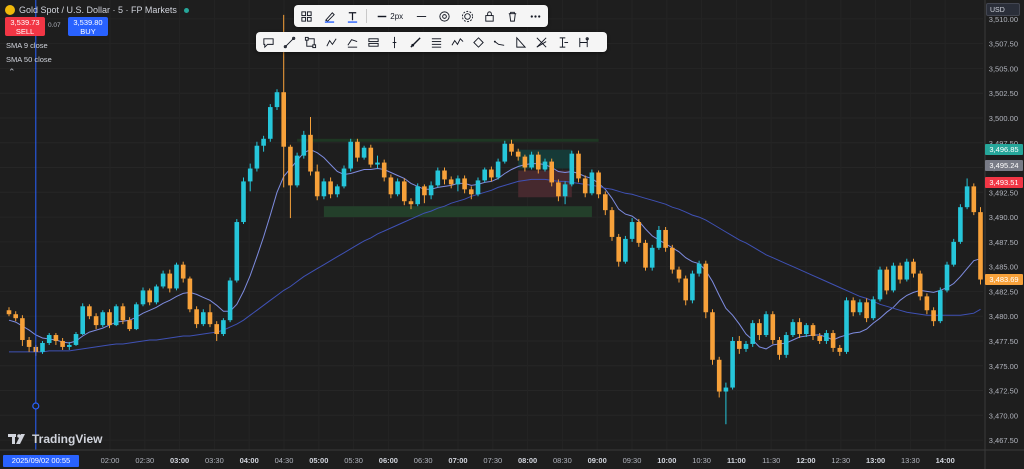 This screenshot has width=1024, height=469. Describe the element at coordinates (352, 16) in the screenshot. I see `text-icon` at that location.